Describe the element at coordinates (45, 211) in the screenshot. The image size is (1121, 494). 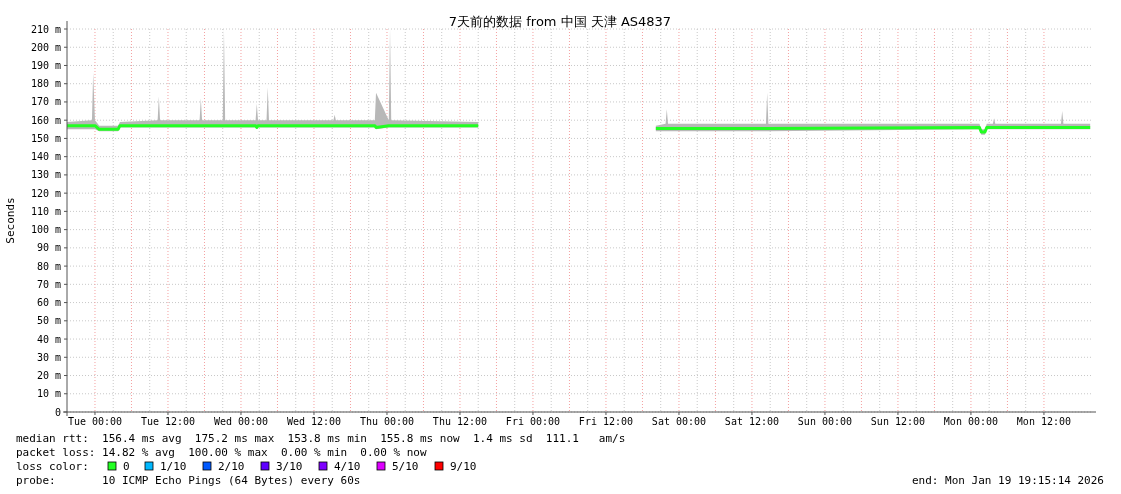
I see `y-tick-label: 110 m` at that location.